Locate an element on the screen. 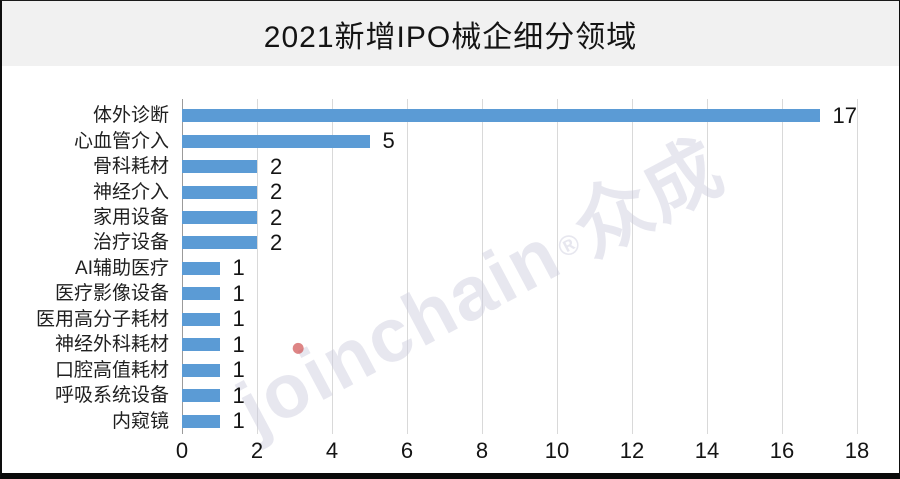 The image size is (900, 479). bar-row: 体外诊断 17 is located at coordinates (450, 115).